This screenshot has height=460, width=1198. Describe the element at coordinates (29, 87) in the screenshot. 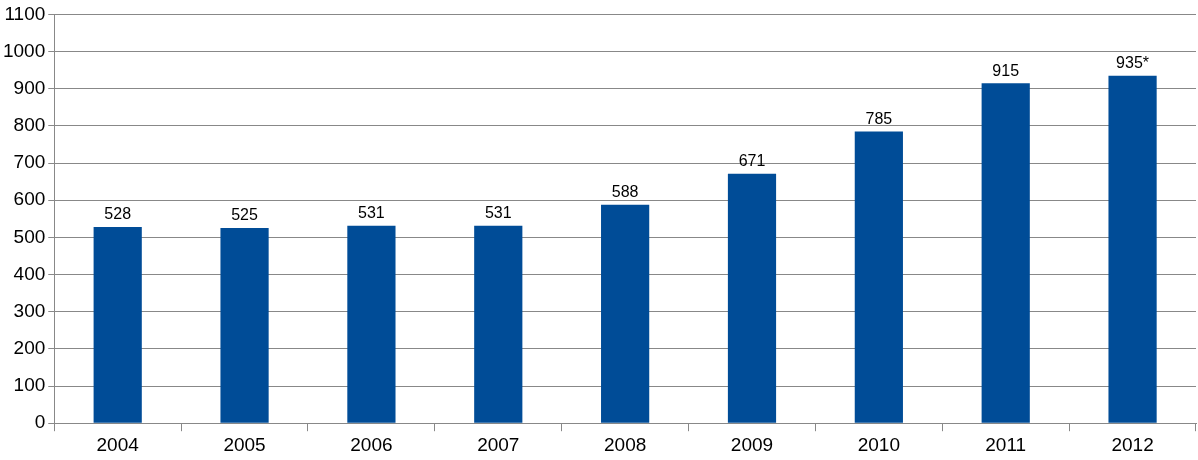

I see `y-tick-label: 900` at that location.